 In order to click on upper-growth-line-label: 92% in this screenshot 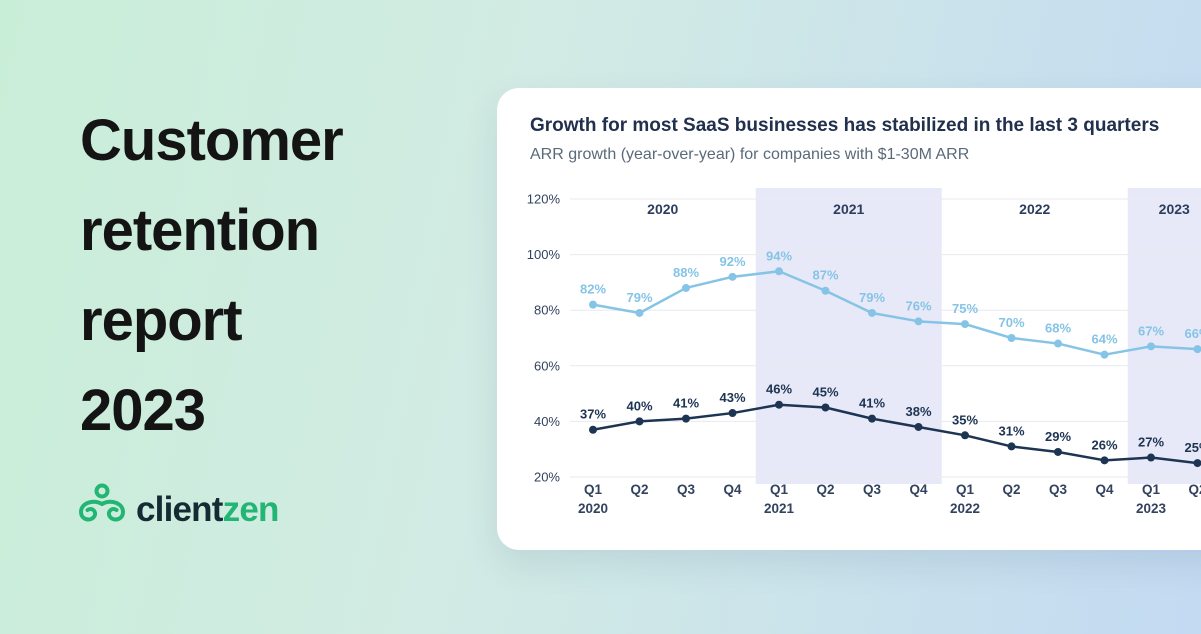, I will do `click(732, 261)`.